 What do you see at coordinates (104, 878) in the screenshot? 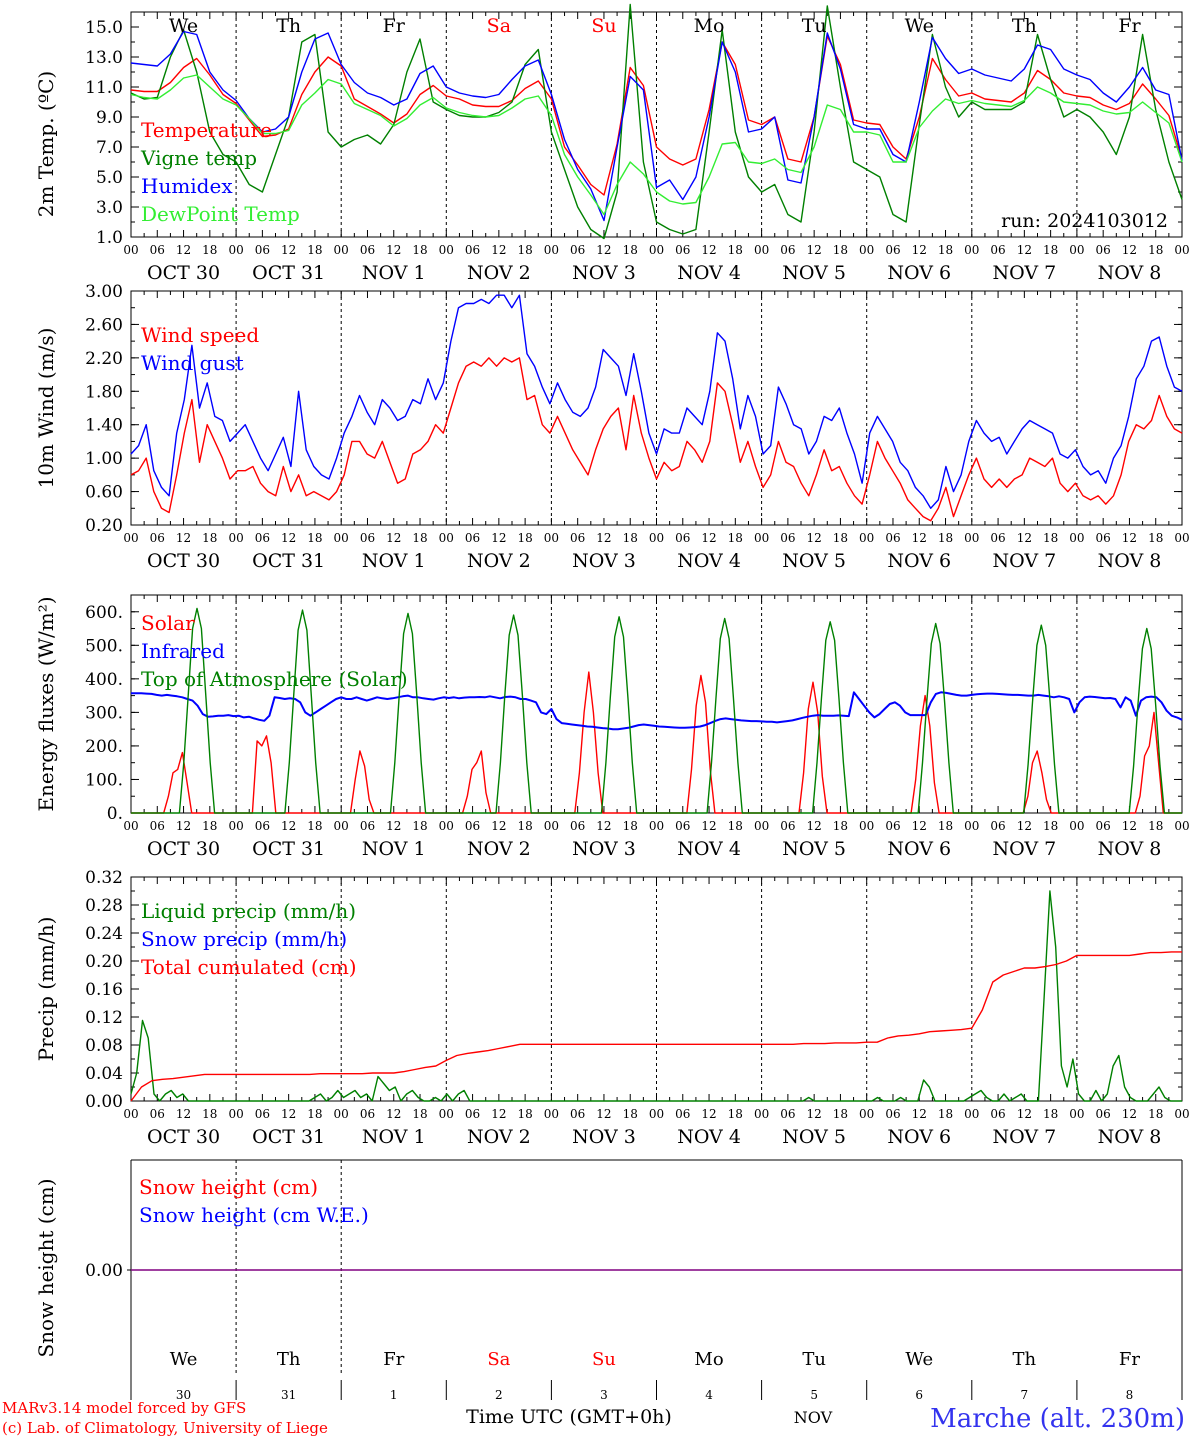
I see `y-tick-label: 0.32` at bounding box center [104, 878].